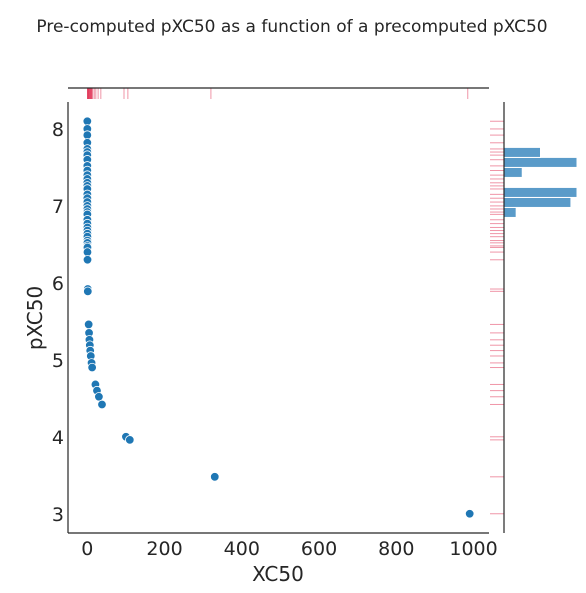 The image size is (586, 593). What do you see at coordinates (35, 318) in the screenshot?
I see `y-axis-label: pXC50` at bounding box center [35, 318].